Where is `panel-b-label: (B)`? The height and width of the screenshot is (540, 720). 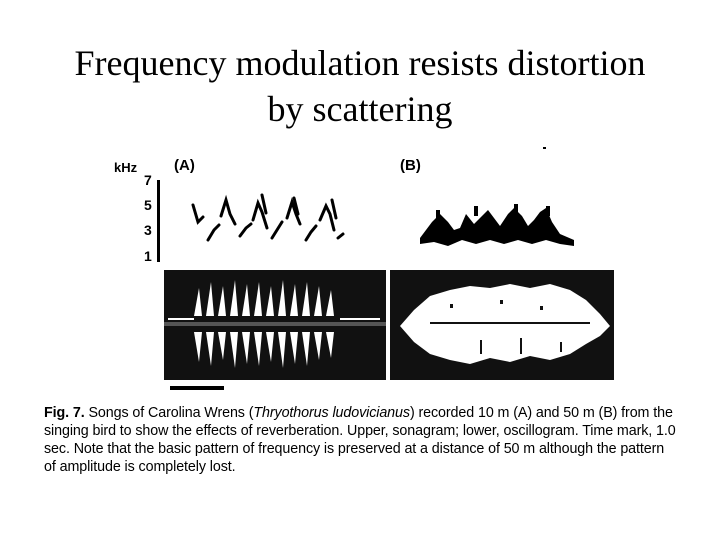
panel-b-label: (B) is located at coordinates (410, 165).